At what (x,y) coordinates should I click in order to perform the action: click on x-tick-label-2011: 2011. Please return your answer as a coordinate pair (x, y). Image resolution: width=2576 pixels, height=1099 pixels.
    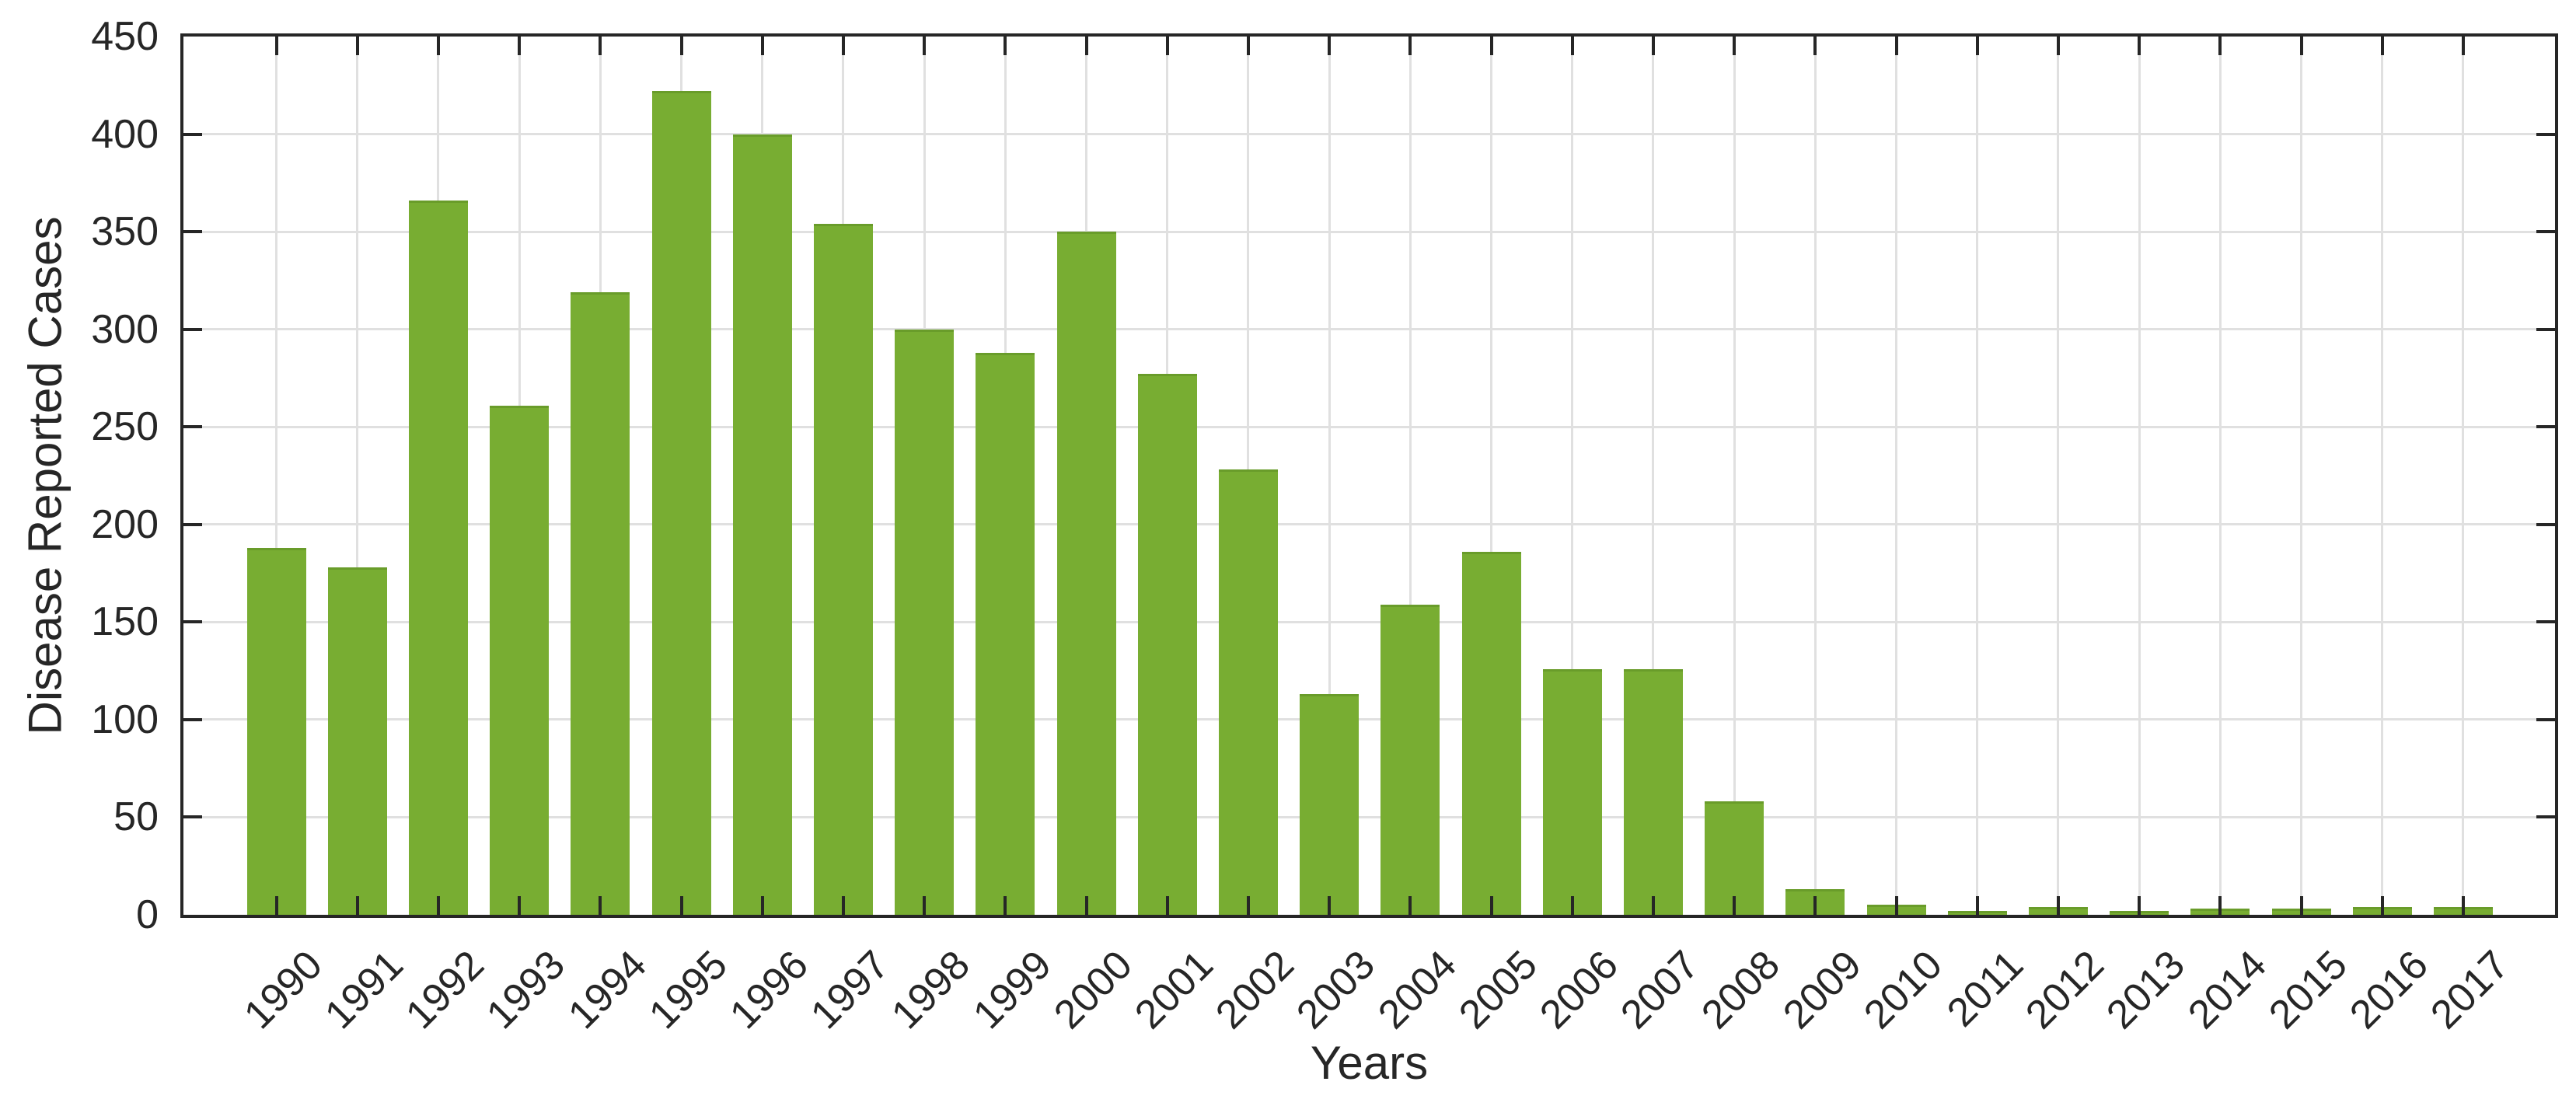
    Looking at the image, I should click on (1986, 989).